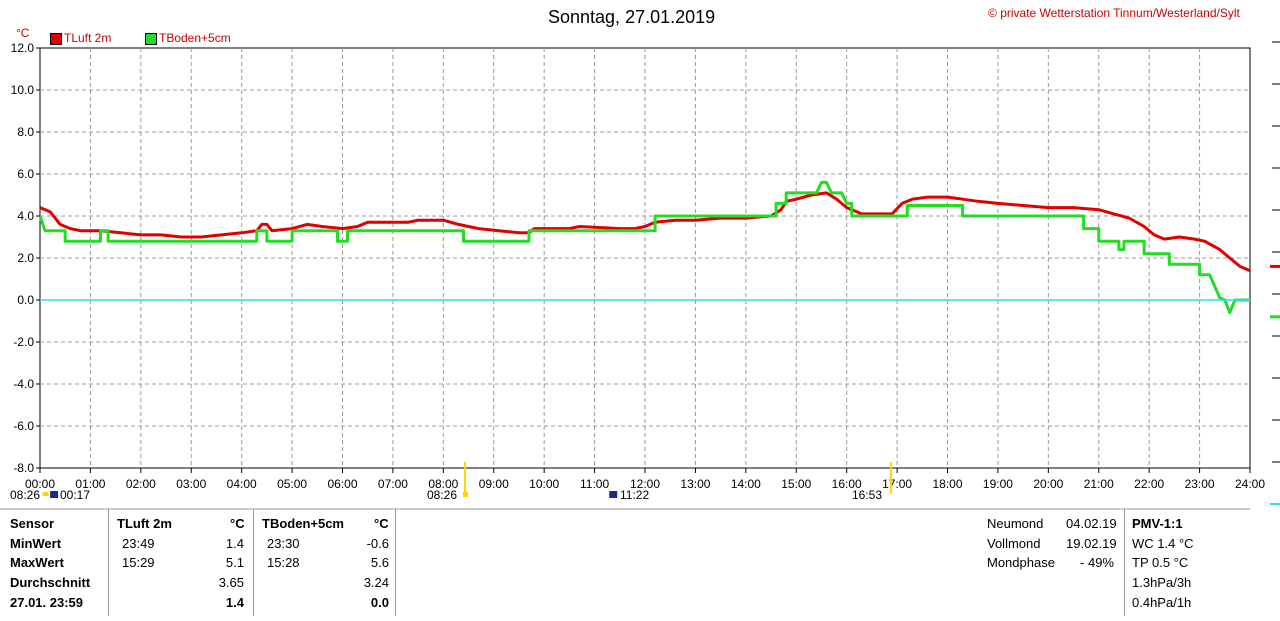 Image resolution: width=1280 pixels, height=621 pixels. I want to click on y-tick-label: 2.0, so click(25, 258).